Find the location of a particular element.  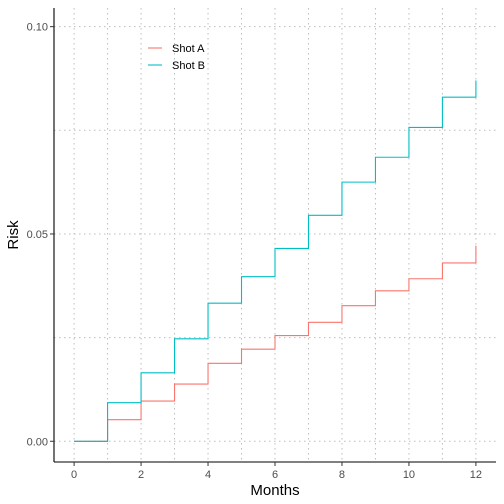

x-tick-label: 4 is located at coordinates (208, 475).